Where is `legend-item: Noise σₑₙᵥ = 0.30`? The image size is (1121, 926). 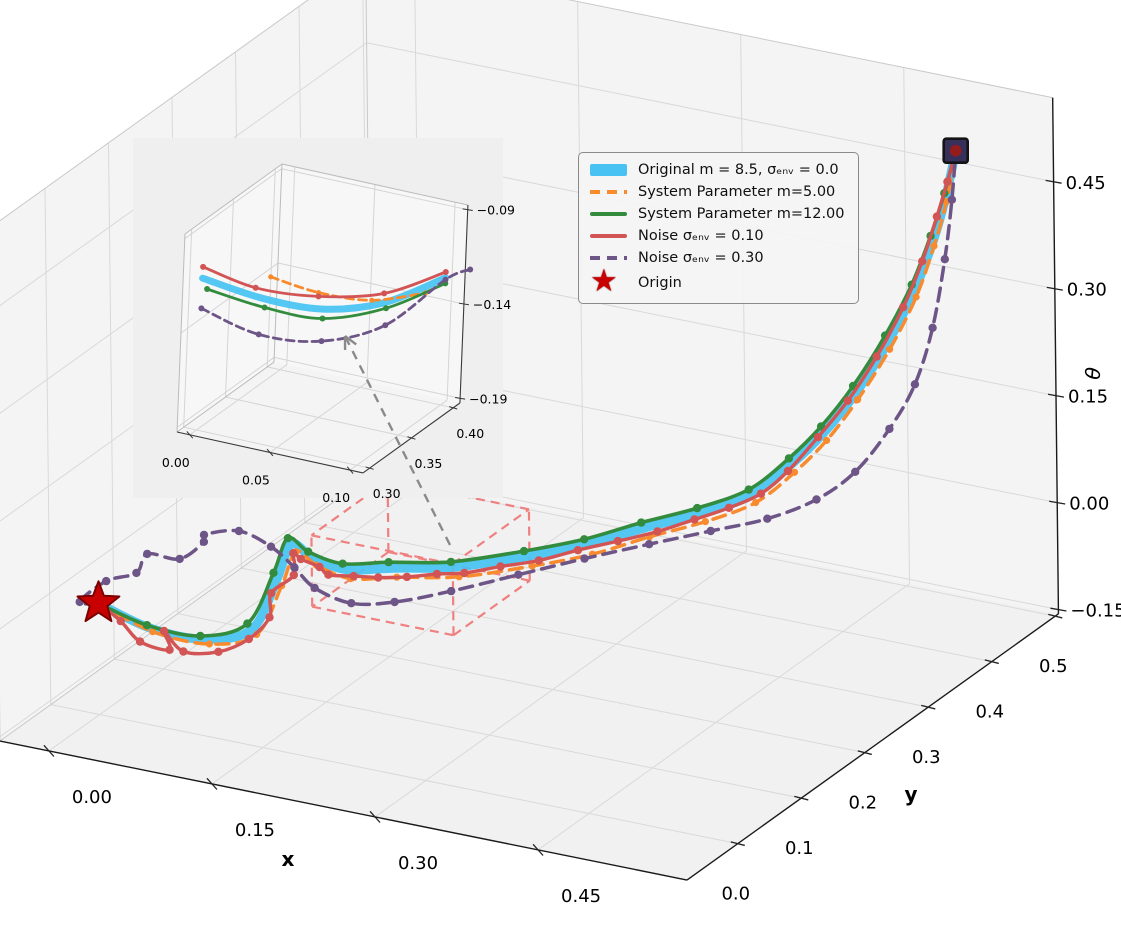
legend-item: Noise σₑₙᵥ = 0.30 is located at coordinates (717, 258).